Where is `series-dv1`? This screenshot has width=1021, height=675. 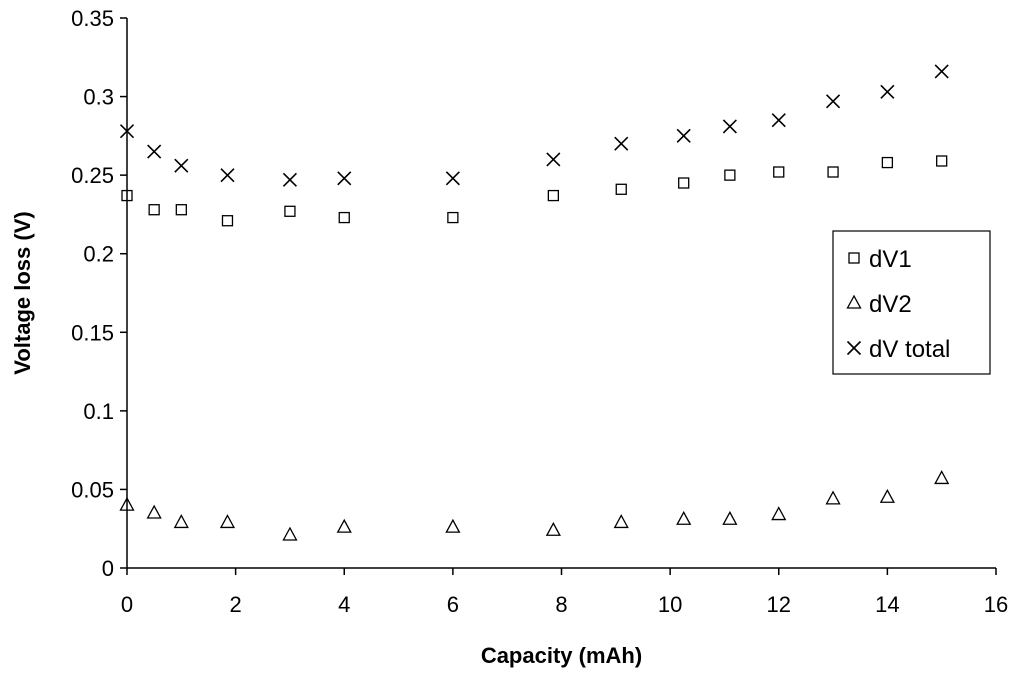 series-dv1 is located at coordinates (534, 191).